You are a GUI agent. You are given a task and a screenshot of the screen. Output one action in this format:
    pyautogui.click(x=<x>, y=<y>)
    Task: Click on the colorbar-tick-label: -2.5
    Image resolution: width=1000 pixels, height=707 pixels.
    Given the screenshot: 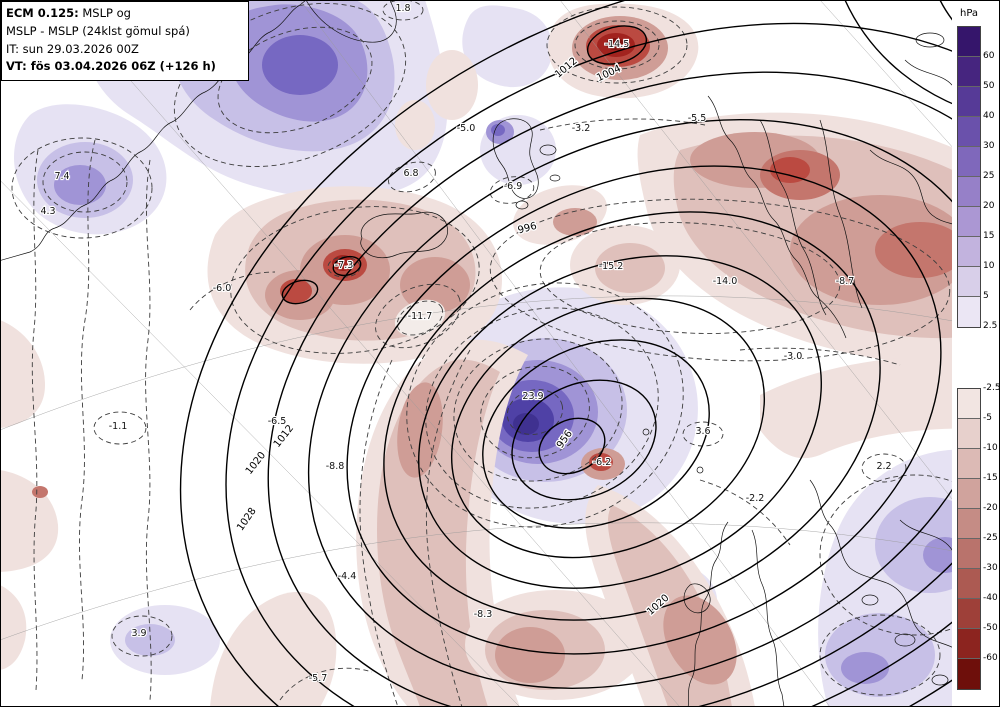 What is the action you would take?
    pyautogui.click(x=991, y=388)
    